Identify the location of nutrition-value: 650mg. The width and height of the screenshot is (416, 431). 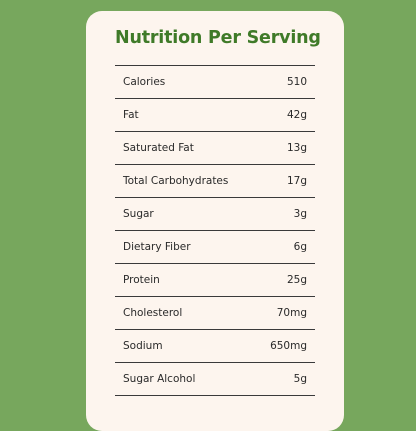
(288, 346).